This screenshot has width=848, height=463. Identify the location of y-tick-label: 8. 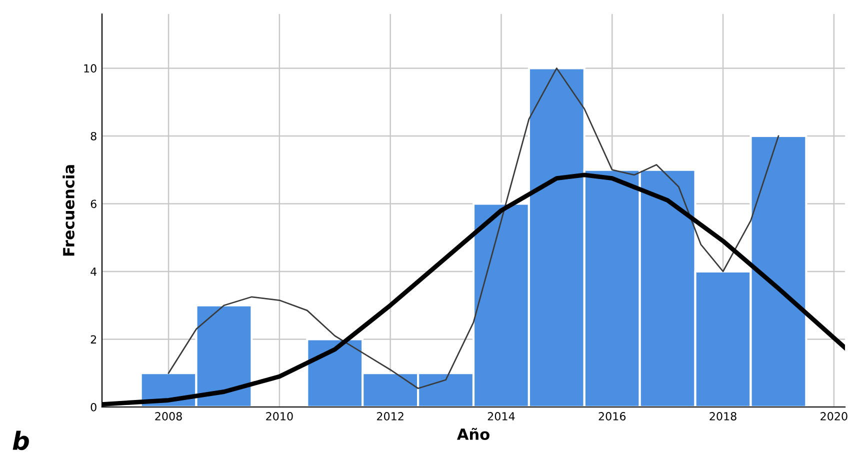
(93, 136).